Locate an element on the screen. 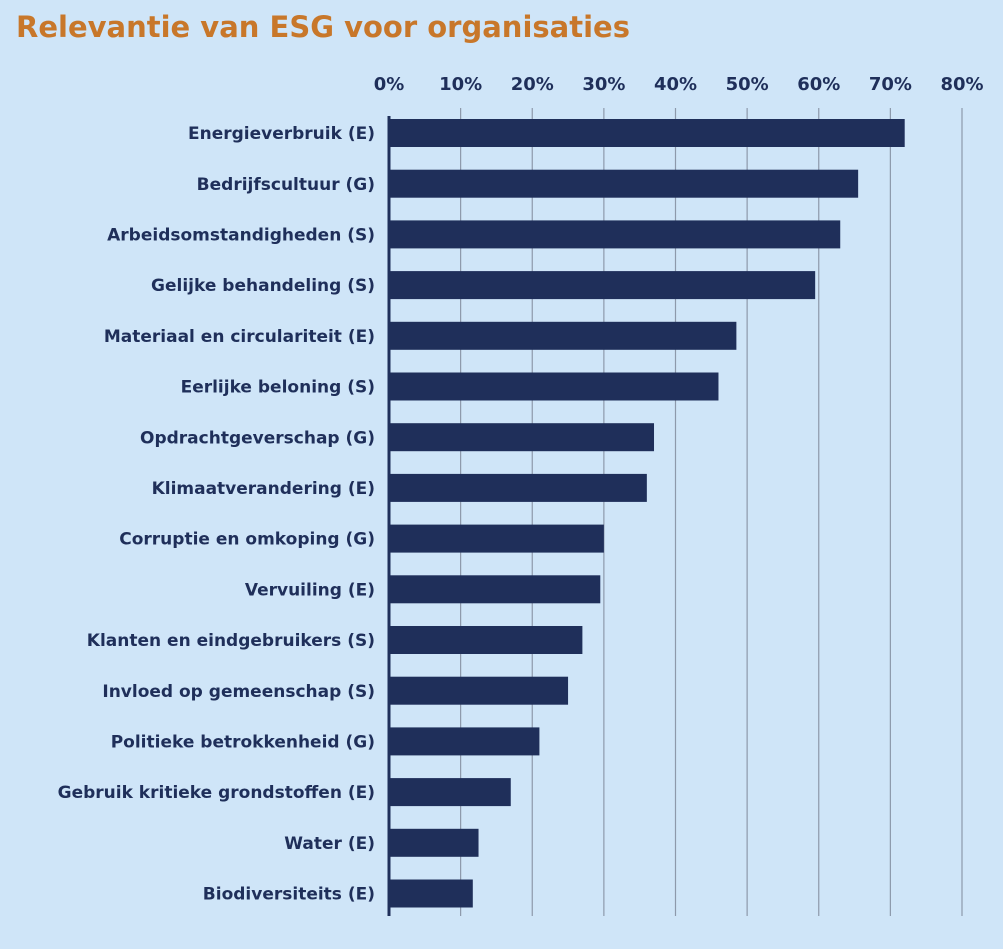  category-label: Politieke betrokkenheid (G) is located at coordinates (243, 743).